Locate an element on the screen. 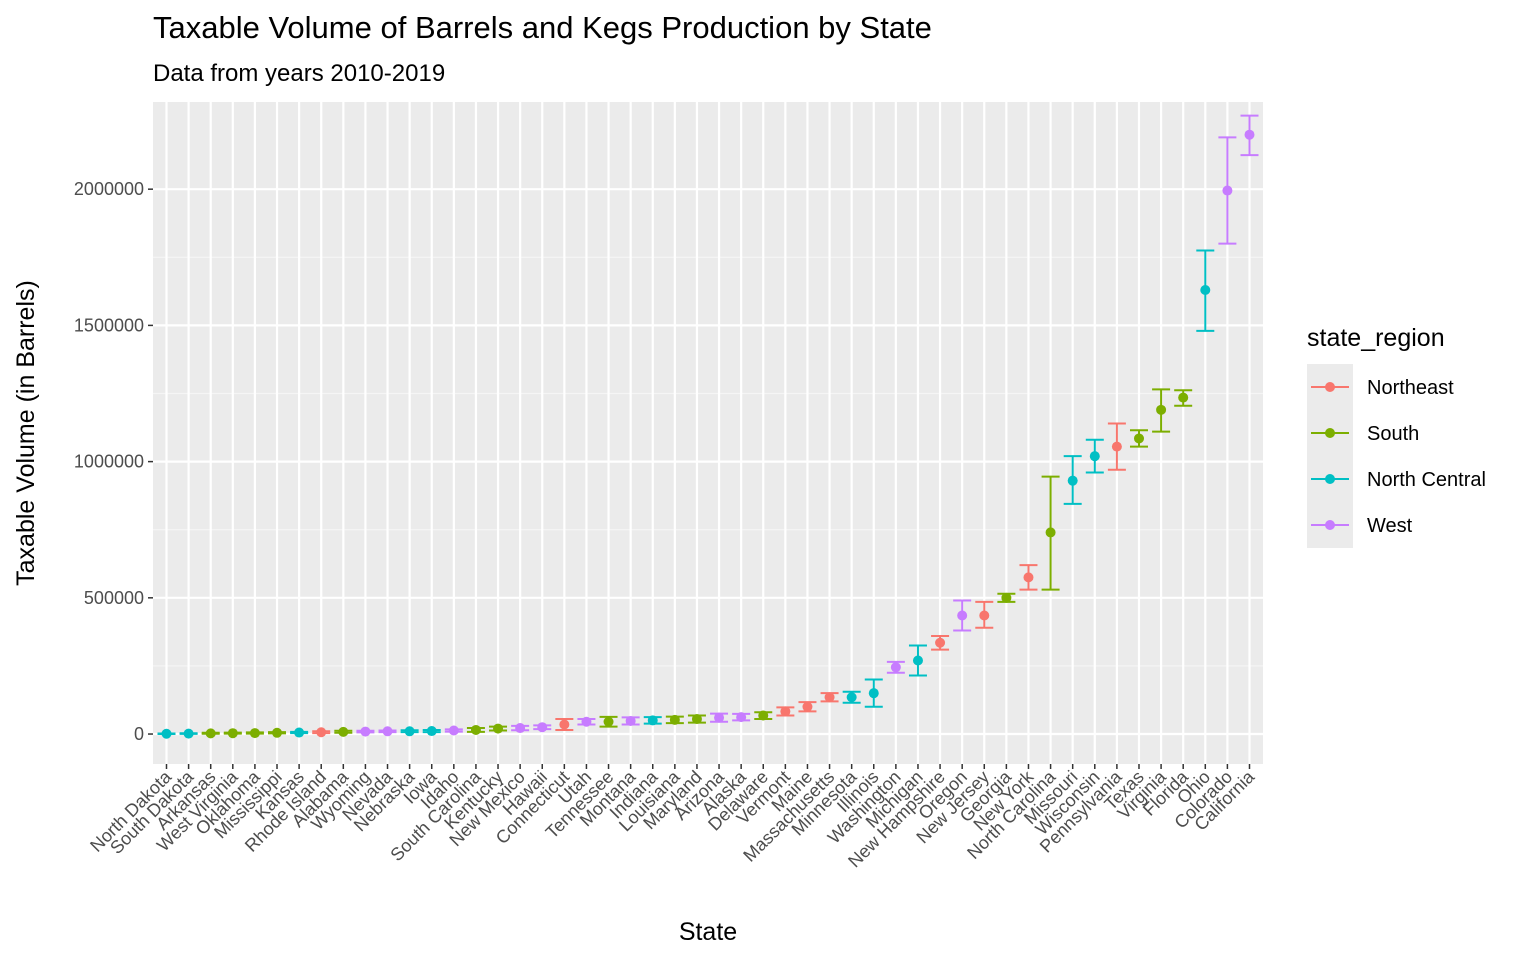 This screenshot has width=1536, height=960. legend-title: state_region is located at coordinates (1376, 338).